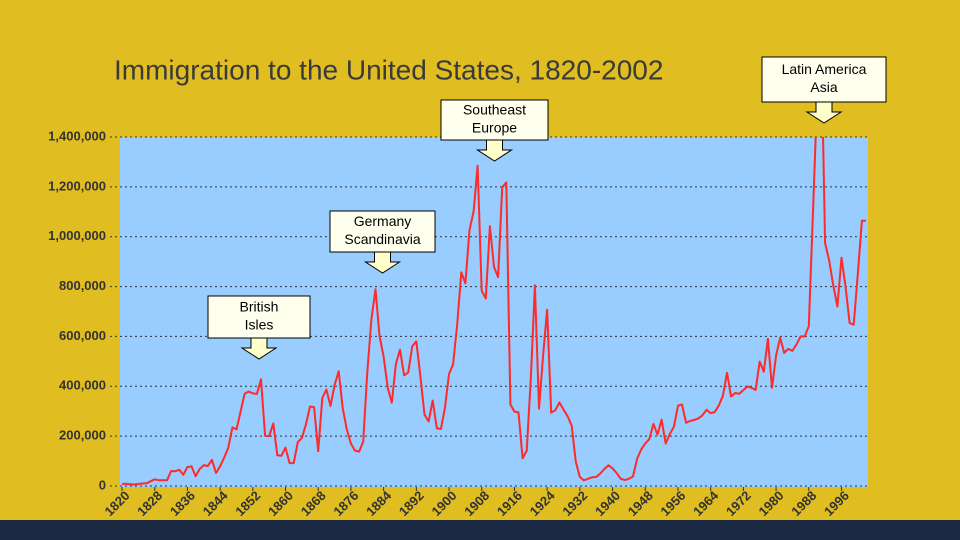 This screenshot has width=960, height=540. Describe the element at coordinates (77, 185) in the screenshot. I see `y-tick-label: 1,200,000` at that location.